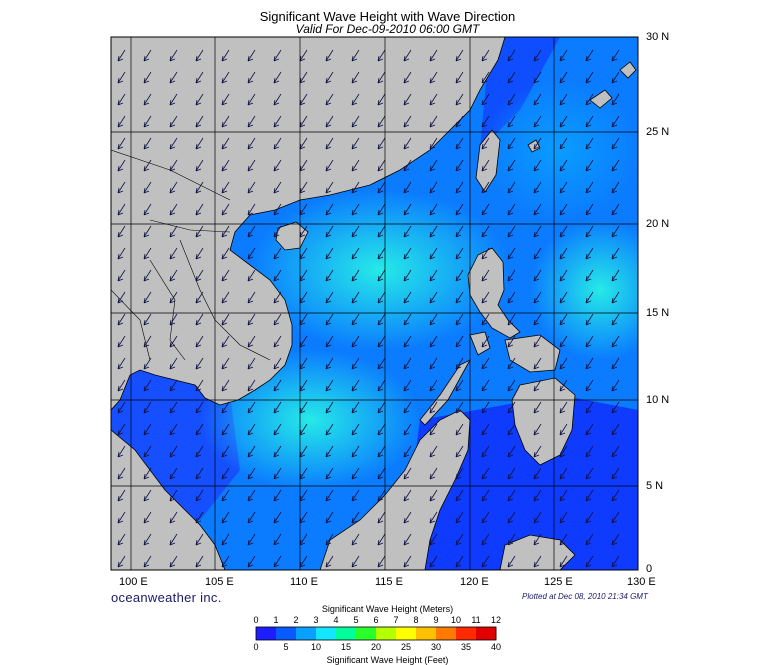 The image size is (775, 665). What do you see at coordinates (496, 620) in the screenshot?
I see `meter-tick-label: 12` at bounding box center [496, 620].